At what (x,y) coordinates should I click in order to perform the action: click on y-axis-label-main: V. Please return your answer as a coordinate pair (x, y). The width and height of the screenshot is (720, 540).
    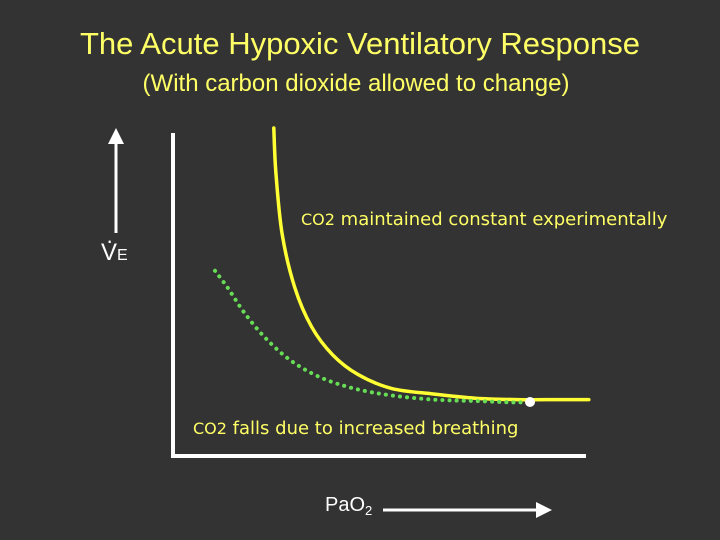
    Looking at the image, I should click on (109, 252).